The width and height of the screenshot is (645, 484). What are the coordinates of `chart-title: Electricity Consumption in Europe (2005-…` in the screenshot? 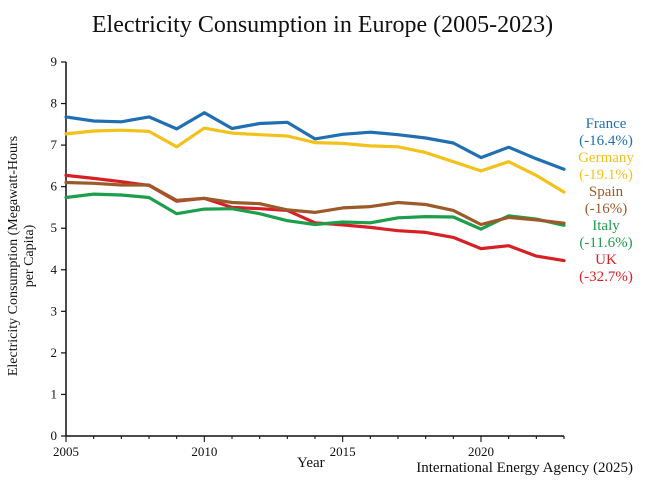 It's located at (322, 25).